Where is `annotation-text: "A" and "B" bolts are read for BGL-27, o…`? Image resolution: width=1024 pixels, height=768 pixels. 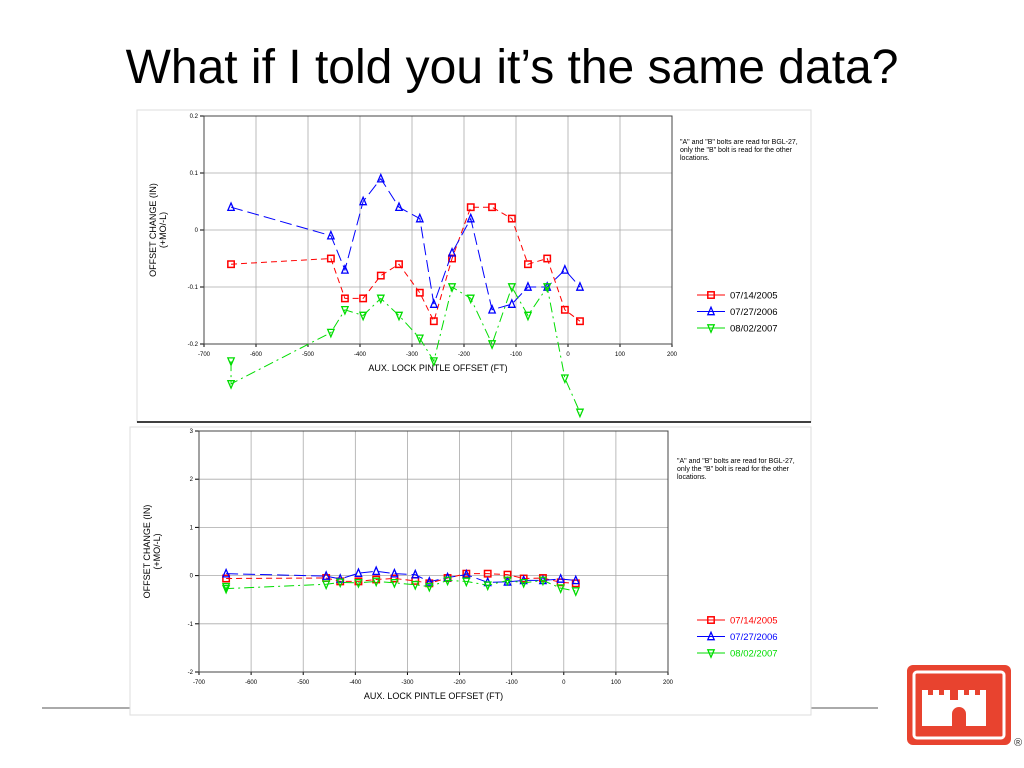 annotation-text: "A" and "B" bolts are read for BGL-27, o… is located at coordinates (739, 150).